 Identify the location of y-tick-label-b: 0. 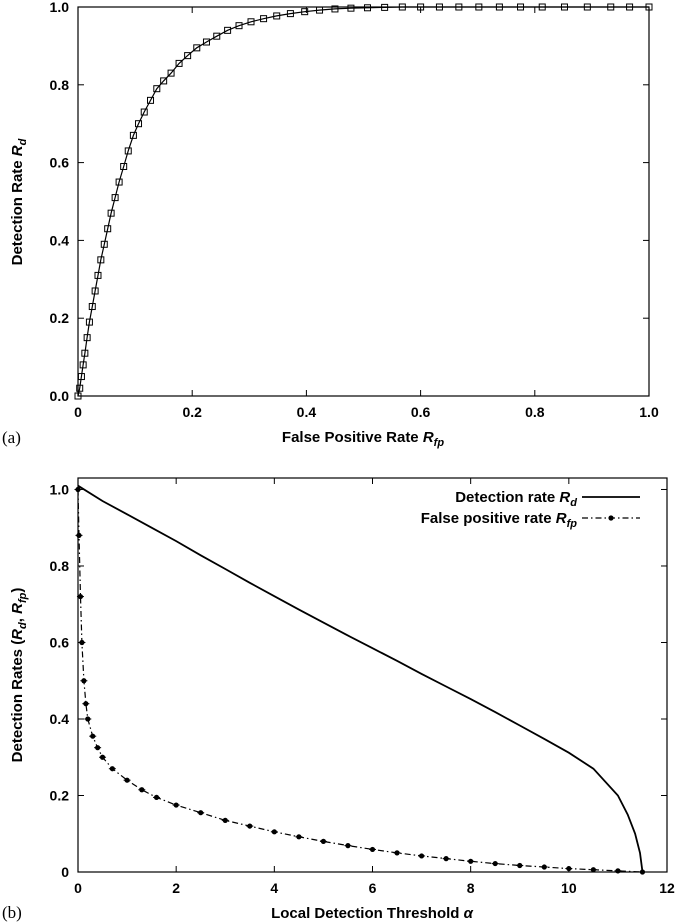
(65, 872).